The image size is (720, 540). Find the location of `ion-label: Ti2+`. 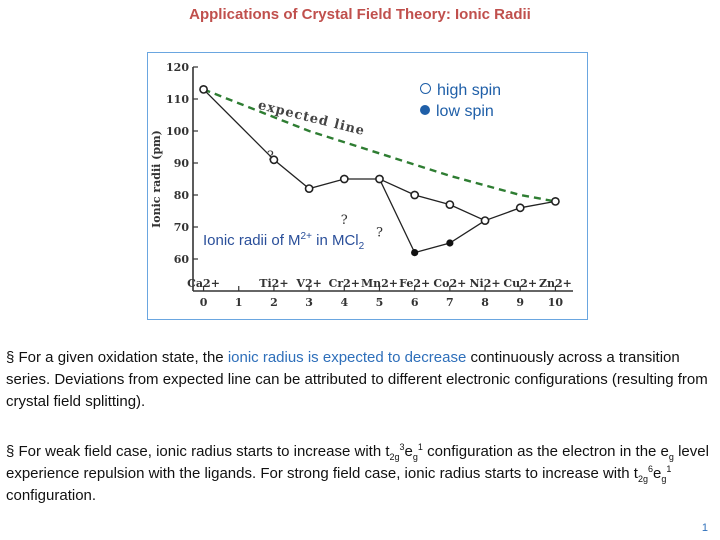

ion-label: Ti2+ is located at coordinates (273, 283).